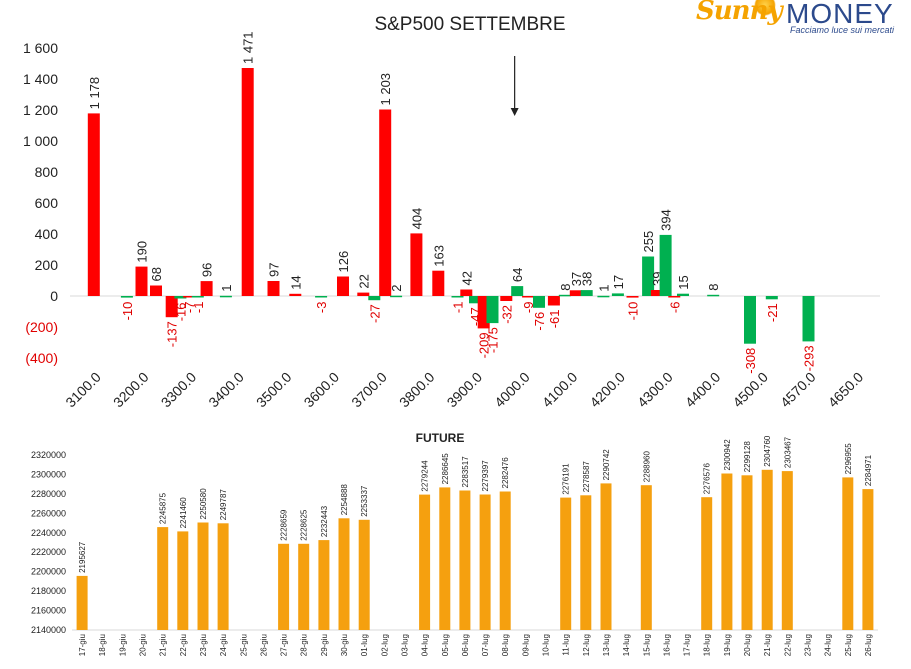 The width and height of the screenshot is (911, 669). I want to click on future-bar-data-label: 2300942, so click(727, 455).